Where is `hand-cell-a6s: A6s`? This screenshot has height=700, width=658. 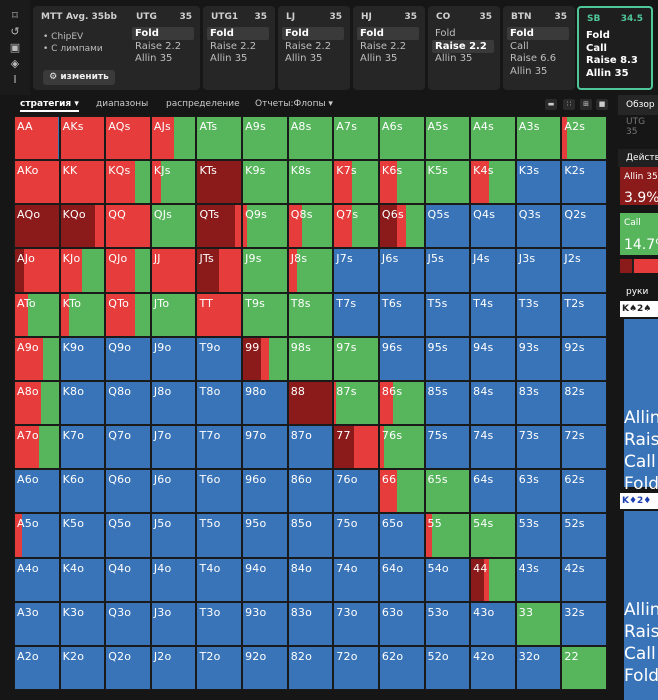
hand-cell-a6s: A6s is located at coordinates (401, 138).